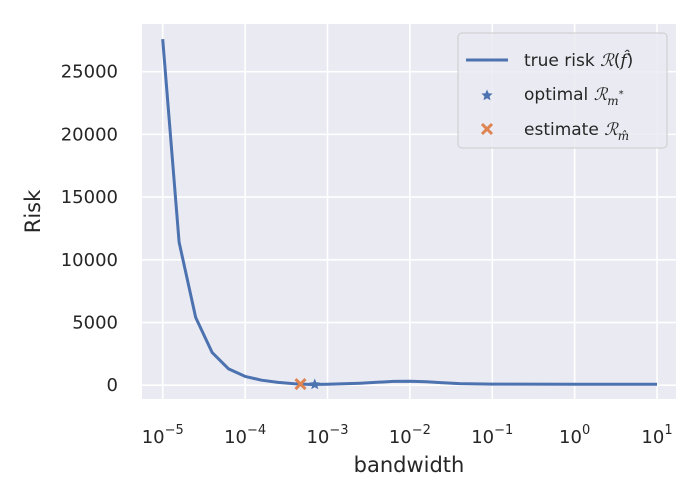  What do you see at coordinates (33, 211) in the screenshot?
I see `y-axis-title: Risk` at bounding box center [33, 211].